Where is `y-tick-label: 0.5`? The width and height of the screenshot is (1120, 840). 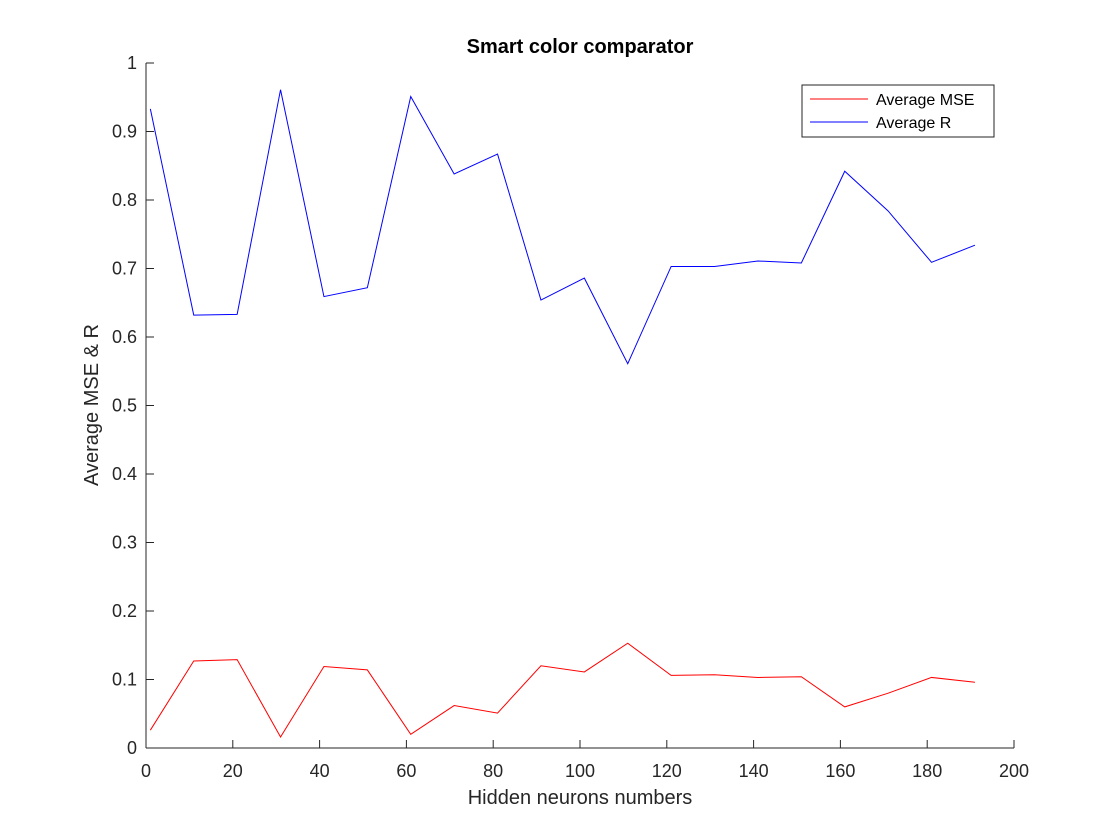 y-tick-label: 0.5 is located at coordinates (124, 406).